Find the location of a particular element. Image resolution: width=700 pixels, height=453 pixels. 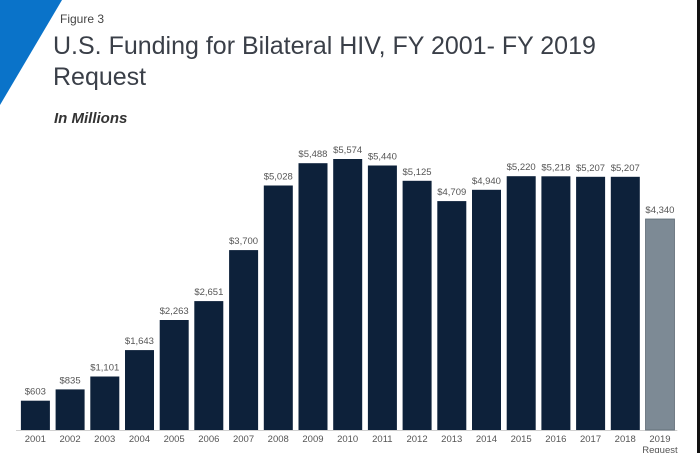

x-tick-label-2006: 2006 is located at coordinates (208, 439).